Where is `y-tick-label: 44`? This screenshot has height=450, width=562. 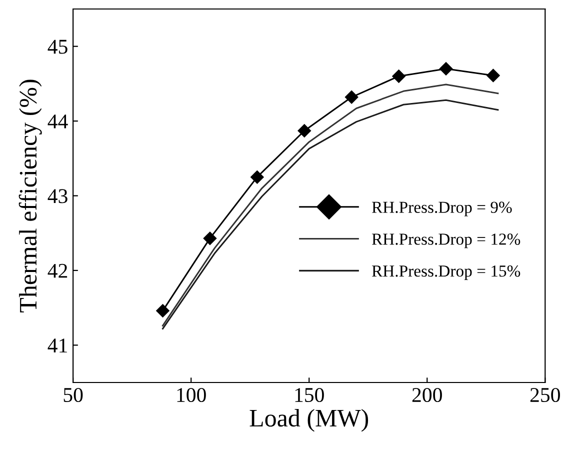 y-tick-label: 44 is located at coordinates (58, 121).